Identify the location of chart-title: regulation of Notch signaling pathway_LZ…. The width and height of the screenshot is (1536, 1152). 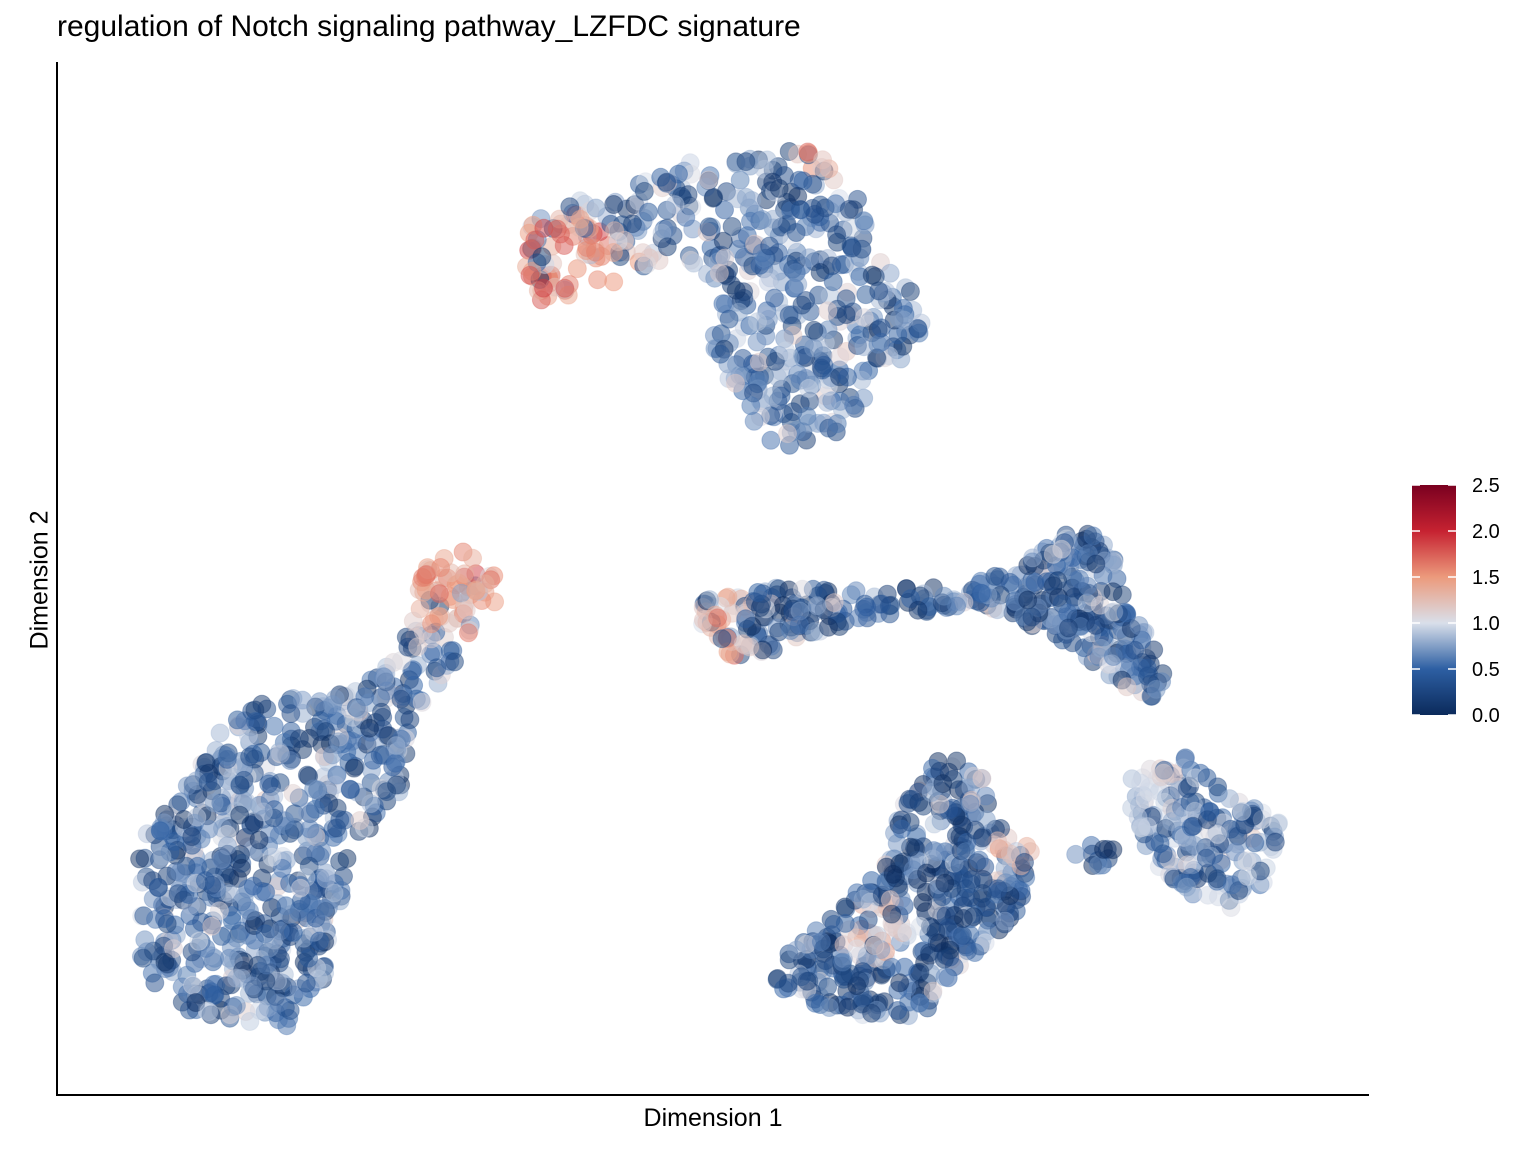
(429, 26).